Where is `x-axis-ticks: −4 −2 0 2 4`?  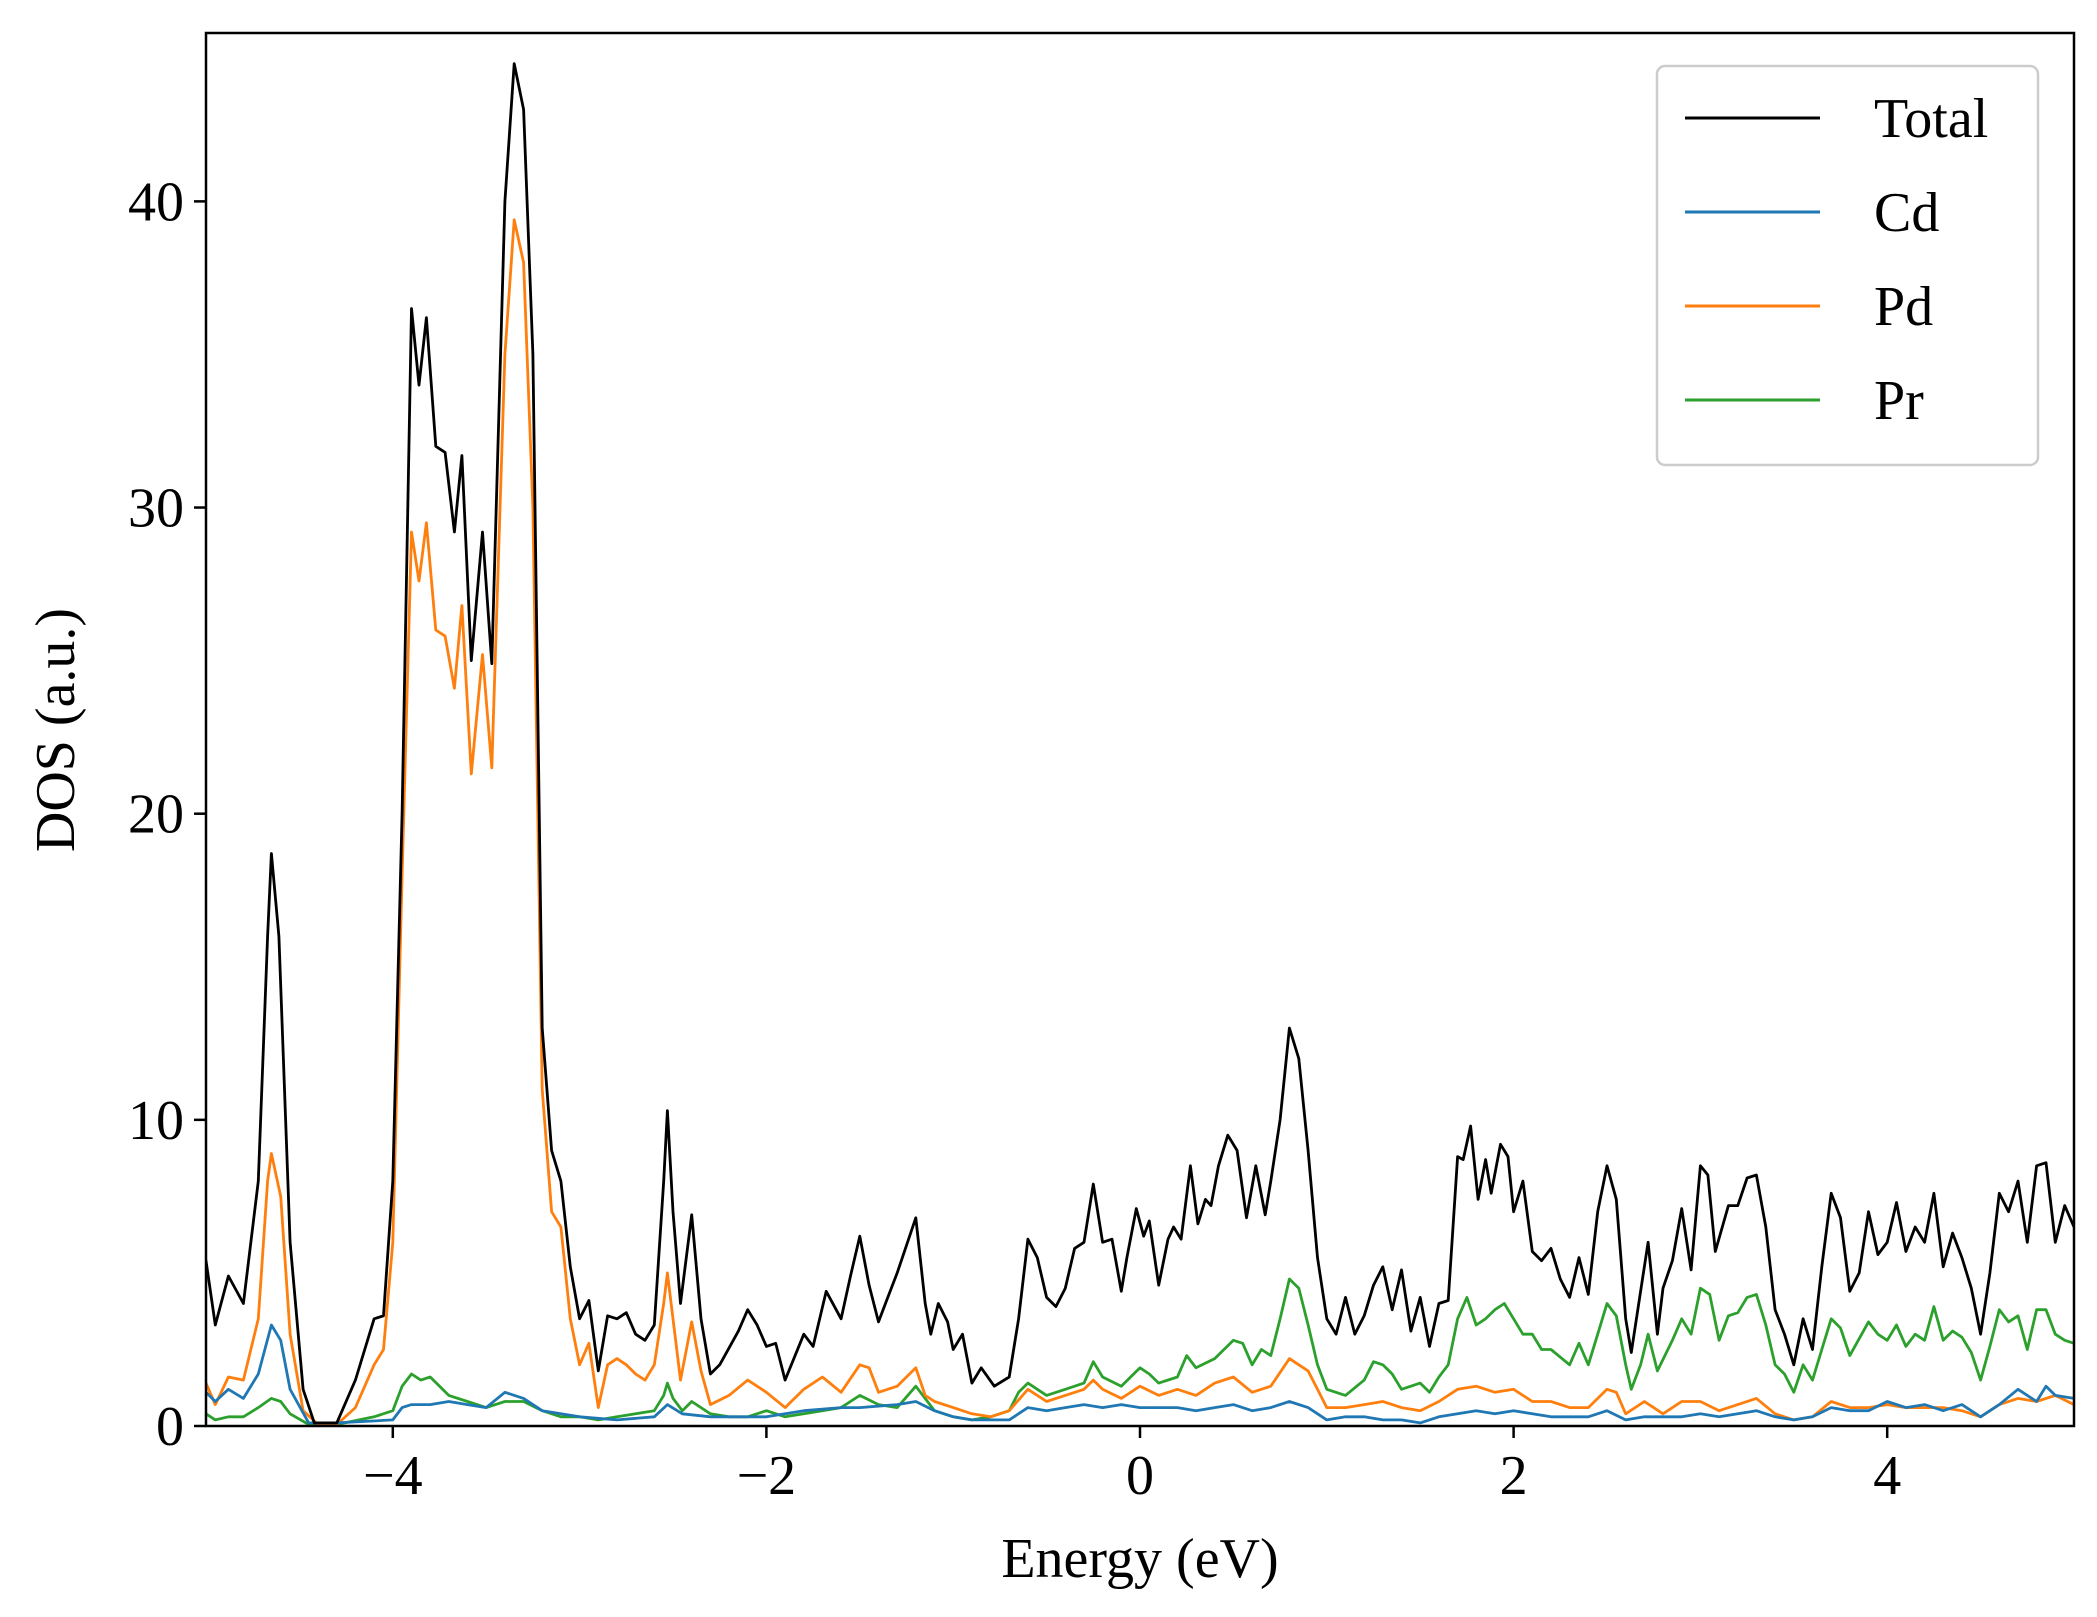 x-axis-ticks: −4 −2 0 2 4 is located at coordinates (1132, 1466).